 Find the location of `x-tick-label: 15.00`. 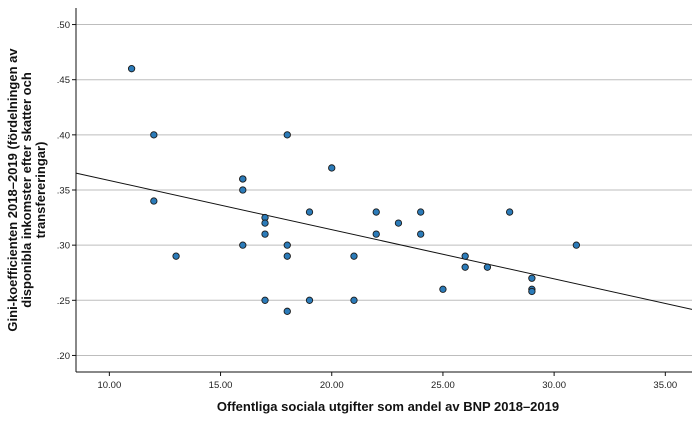

x-tick-label: 15.00 is located at coordinates (221, 385).